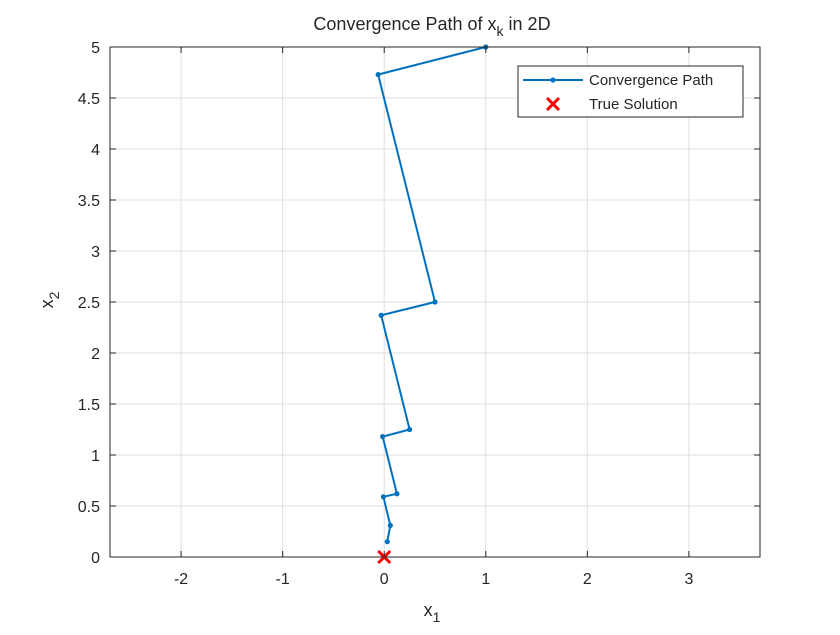 Image resolution: width=840 pixels, height=635 pixels. Describe the element at coordinates (437, 617) in the screenshot. I see `x-axis-label-subscript: 1` at that location.